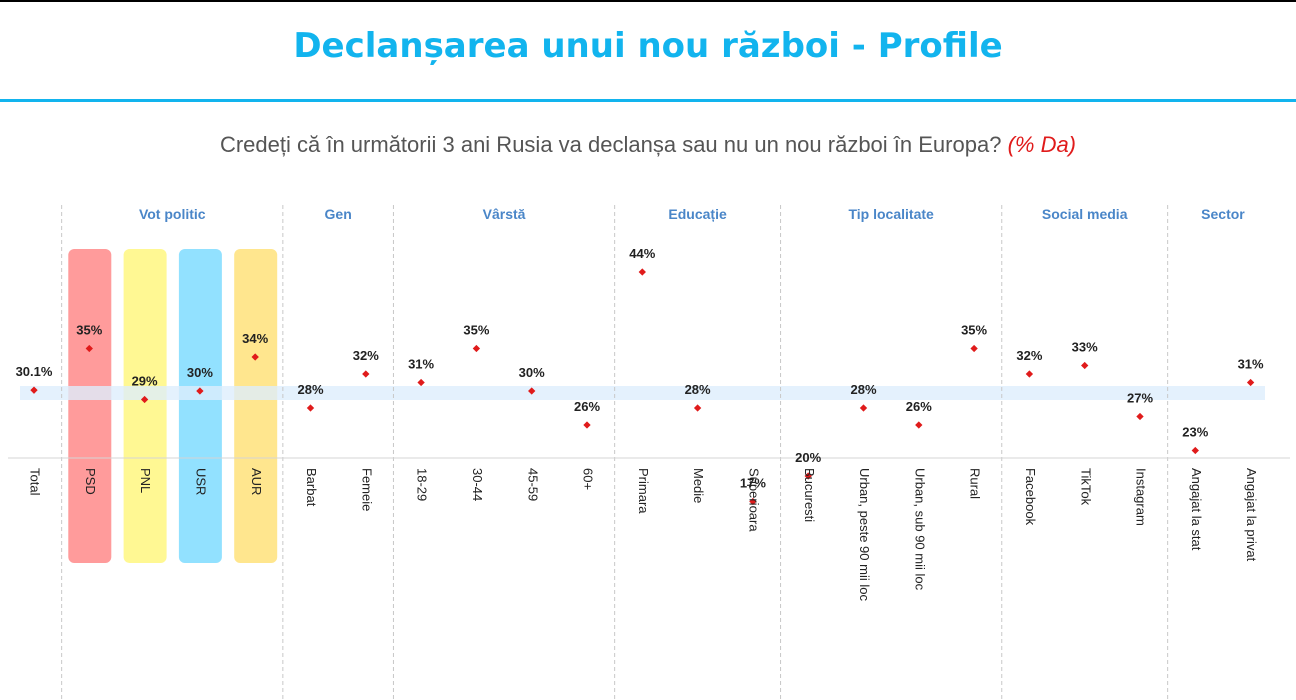  Describe the element at coordinates (974, 330) in the screenshot. I see `value-label-rural: 35%` at that location.